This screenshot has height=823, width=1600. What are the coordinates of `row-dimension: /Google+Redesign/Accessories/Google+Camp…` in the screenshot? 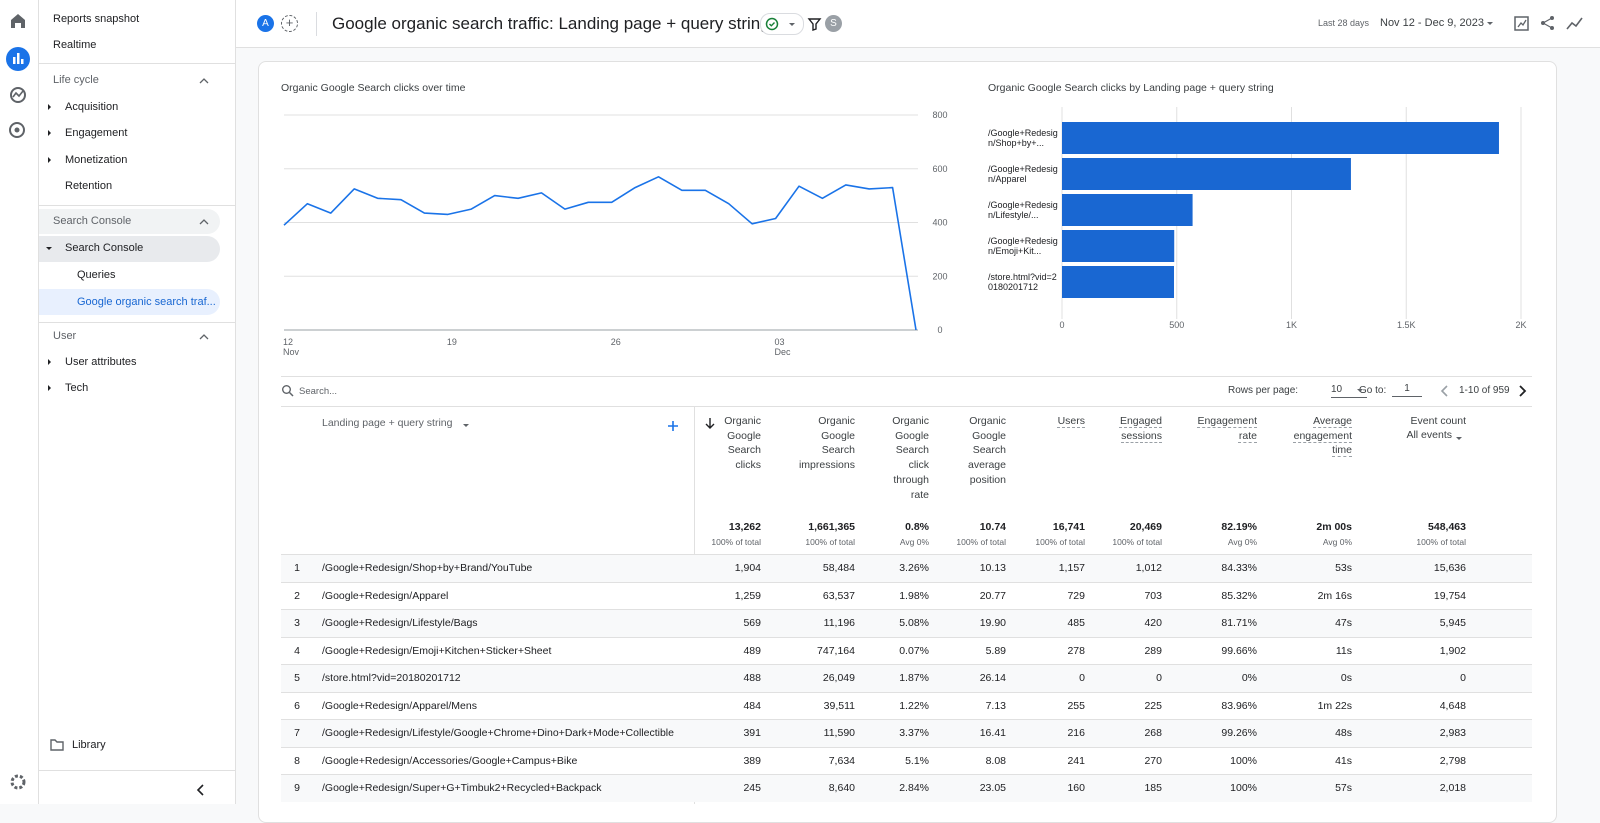 It's located at (450, 760).